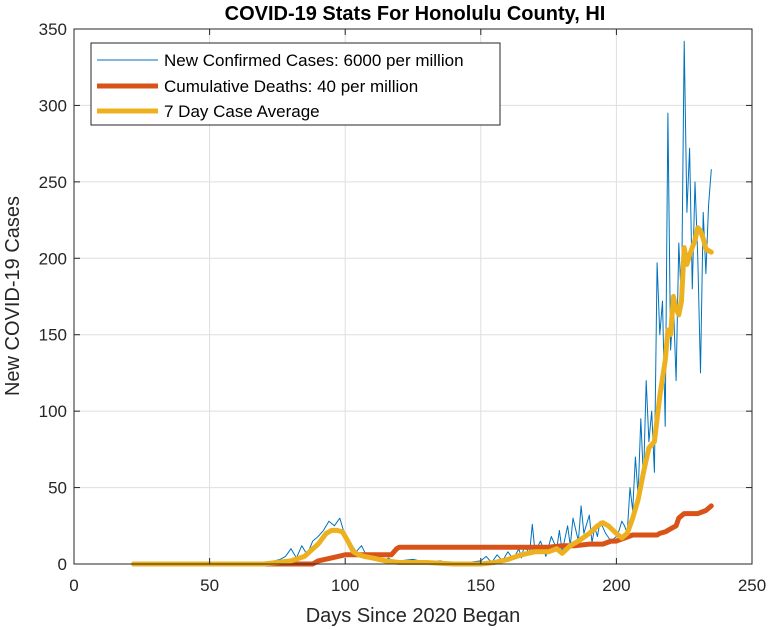 The image size is (772, 630). I want to click on y-axis-label: New COVID-19 Cases, so click(13, 296).